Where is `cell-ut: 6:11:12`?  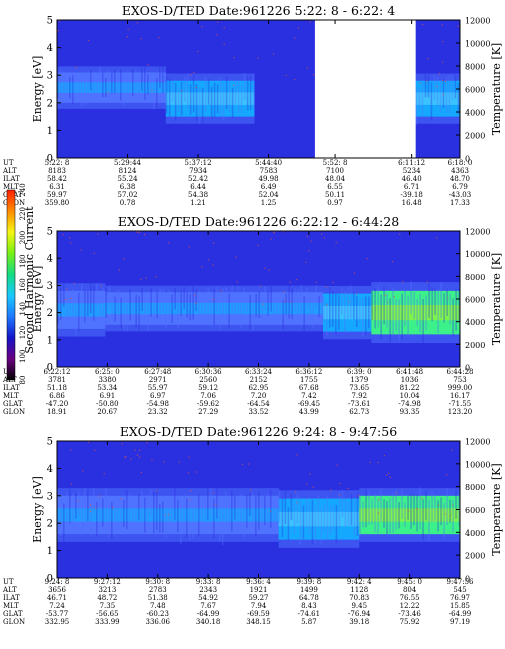 cell-ut: 6:11:12 is located at coordinates (411, 163).